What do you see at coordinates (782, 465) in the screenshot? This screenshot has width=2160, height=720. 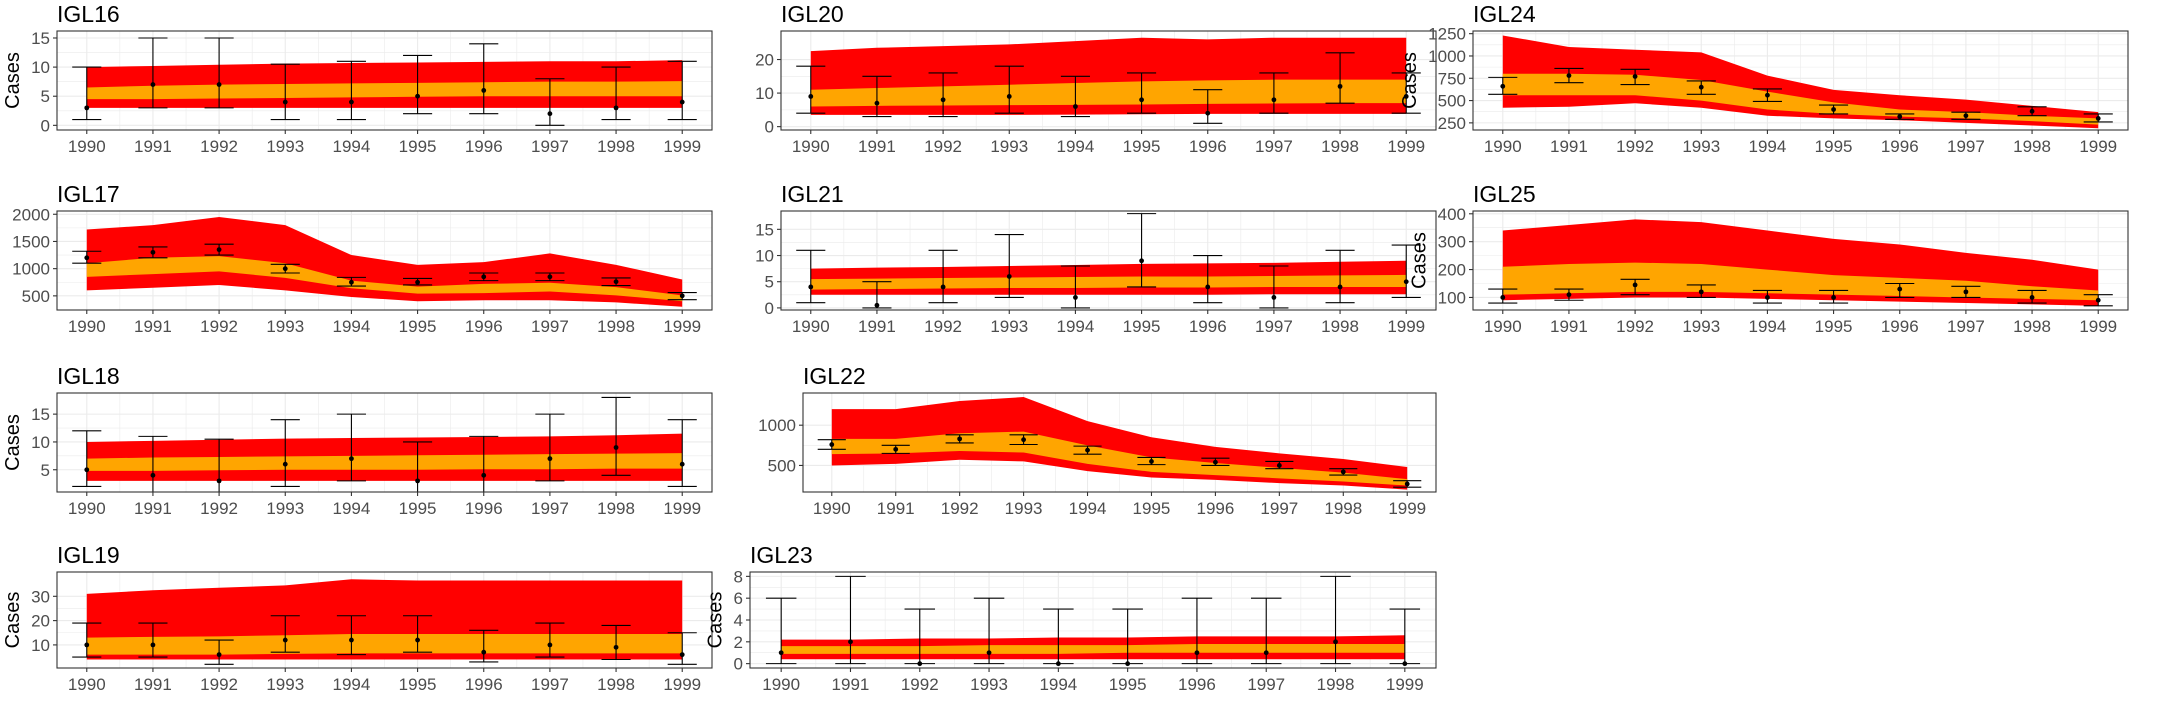 I see `y-tick-label: 500` at bounding box center [782, 465].